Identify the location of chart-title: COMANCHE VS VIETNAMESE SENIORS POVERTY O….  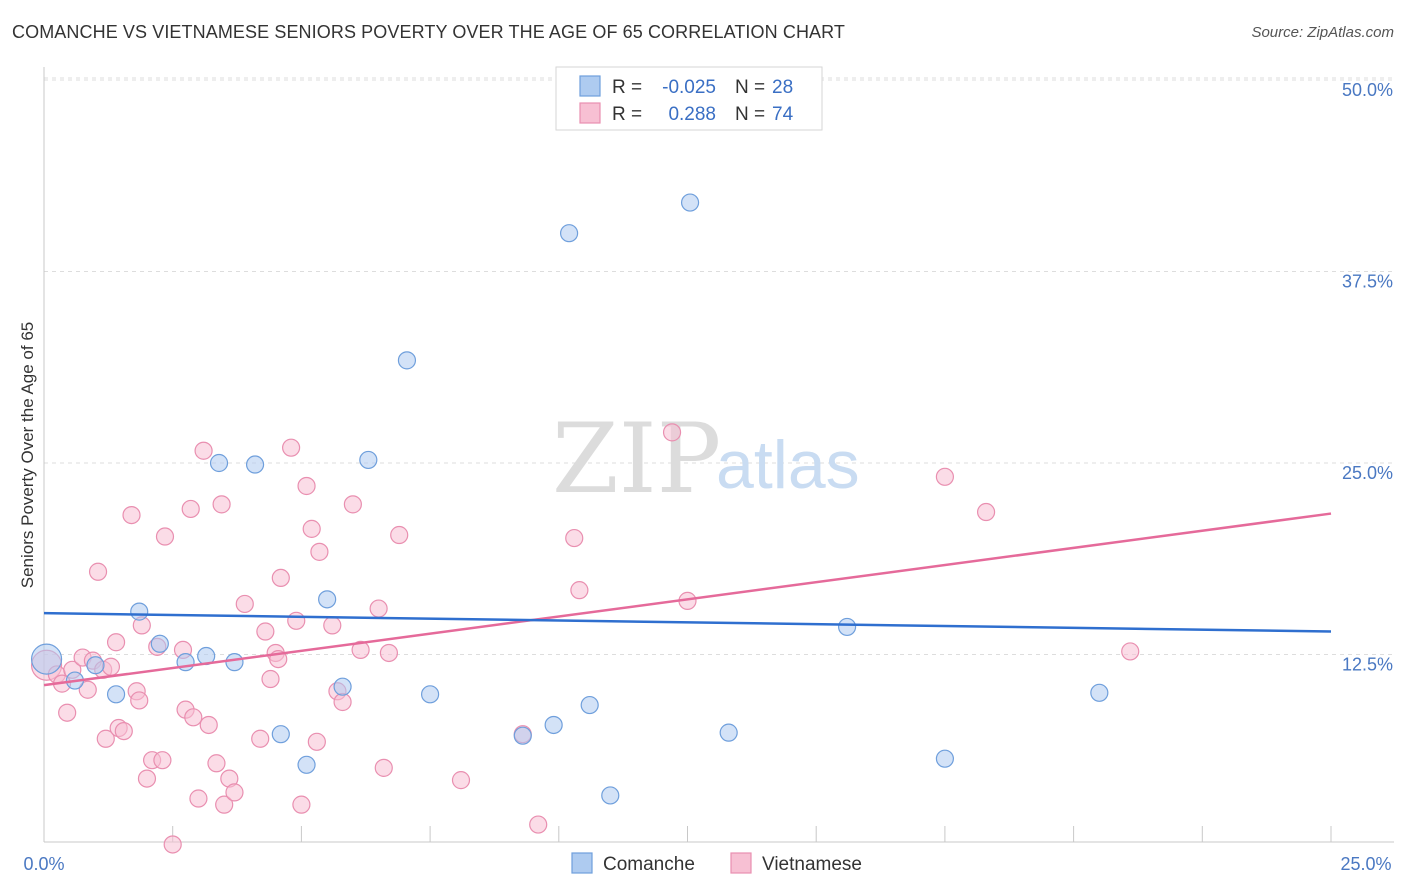
(429, 32).